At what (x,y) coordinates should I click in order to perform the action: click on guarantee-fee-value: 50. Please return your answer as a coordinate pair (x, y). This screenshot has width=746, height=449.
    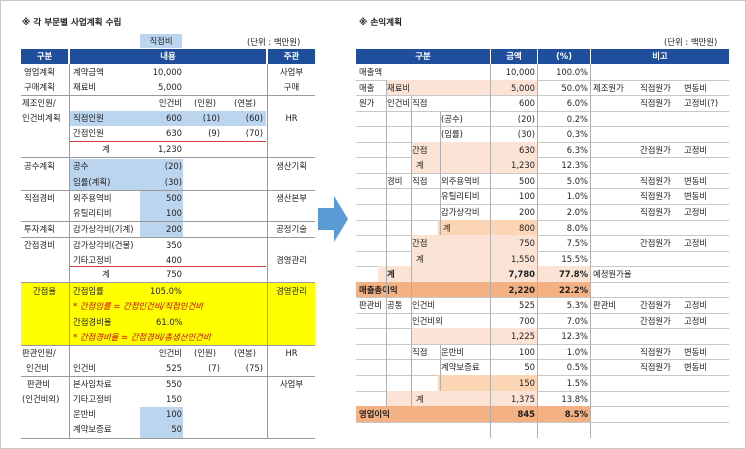
    Looking at the image, I should click on (176, 429).